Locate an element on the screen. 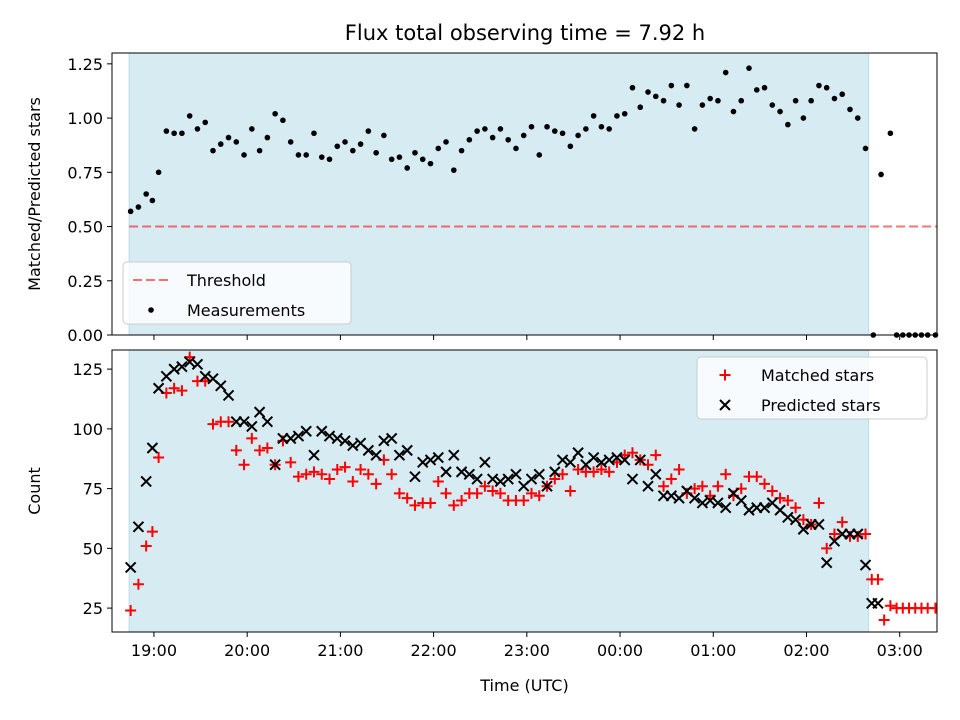 The width and height of the screenshot is (960, 720). legend-predicted-marker is located at coordinates (725, 405).